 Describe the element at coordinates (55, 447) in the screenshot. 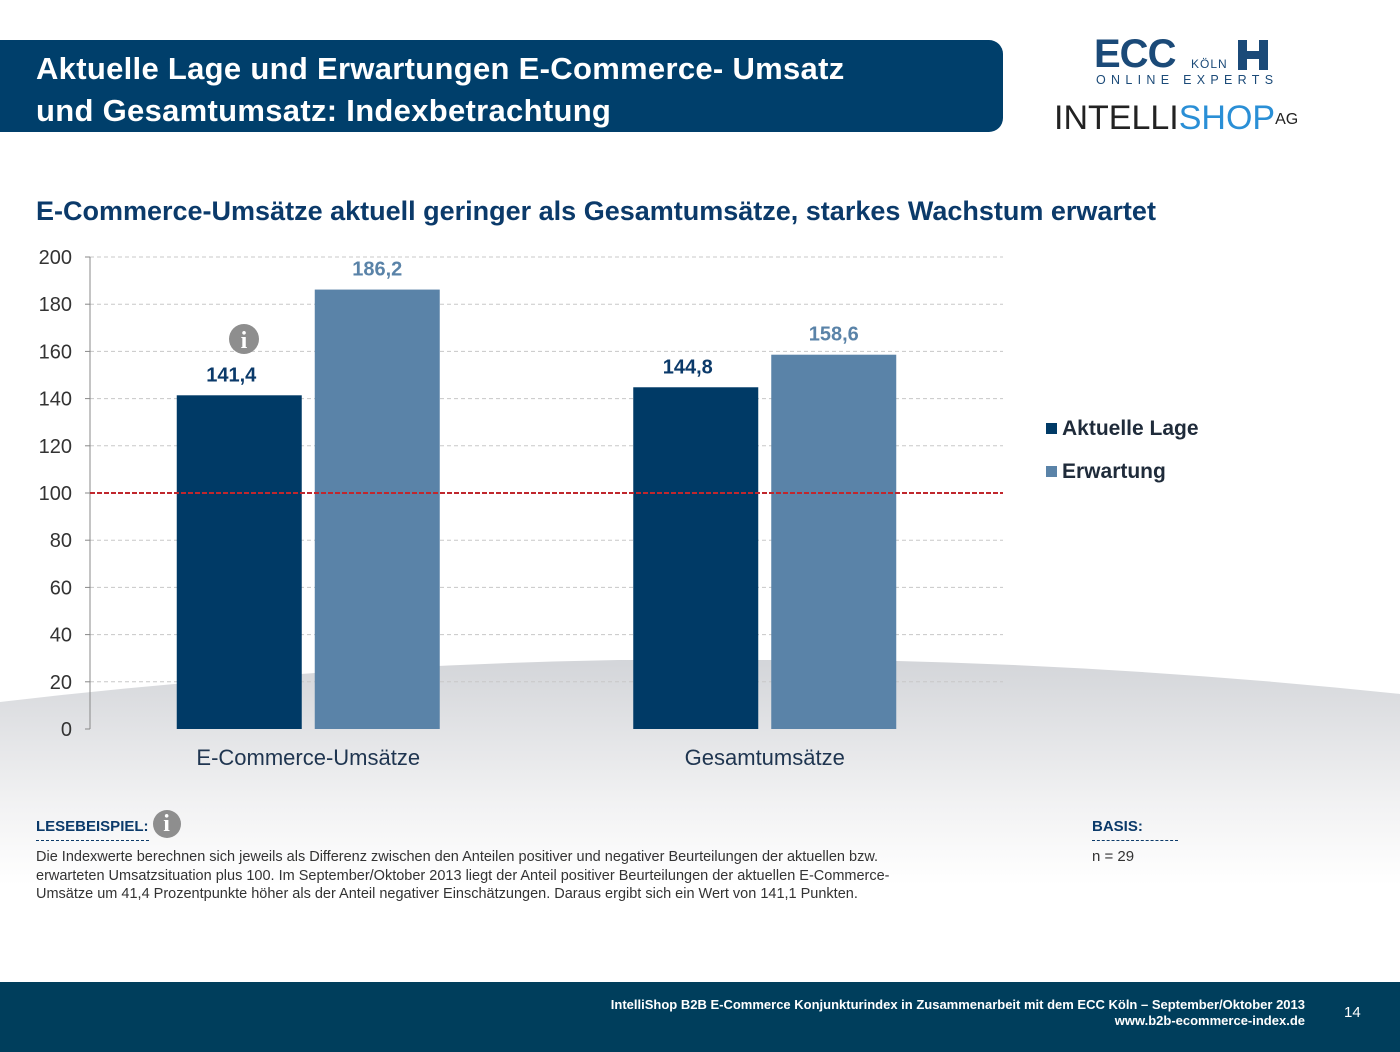

I see `y-tick-label: 120` at that location.